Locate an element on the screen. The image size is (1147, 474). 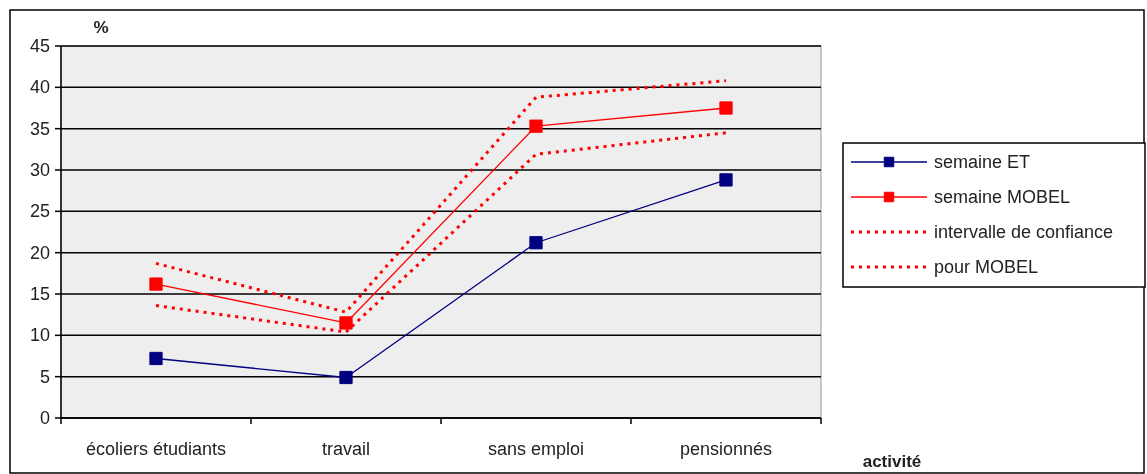
y-tick-label: 5 is located at coordinates (44, 376).